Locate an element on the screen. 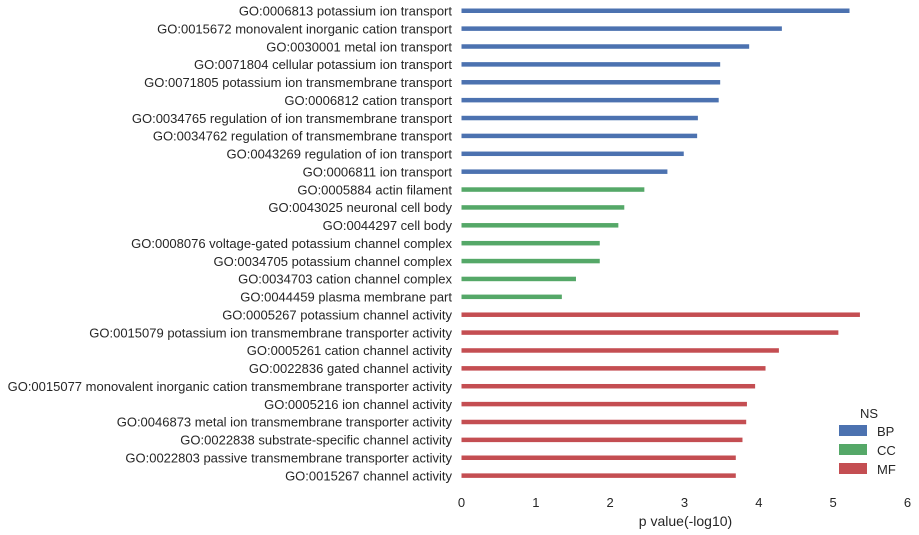  x-ticks-group: 0 1 2 3 4 5 6 is located at coordinates (684, 502).